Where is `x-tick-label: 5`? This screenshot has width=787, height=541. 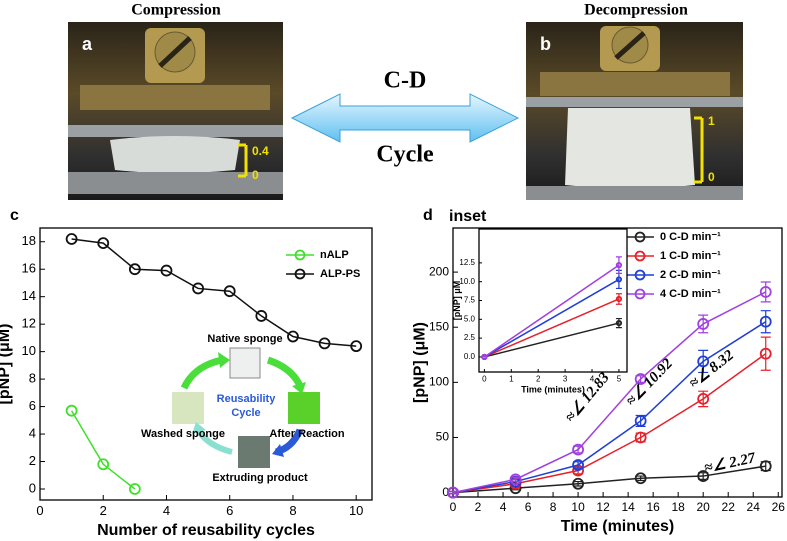
x-tick-label: 5 is located at coordinates (619, 378).